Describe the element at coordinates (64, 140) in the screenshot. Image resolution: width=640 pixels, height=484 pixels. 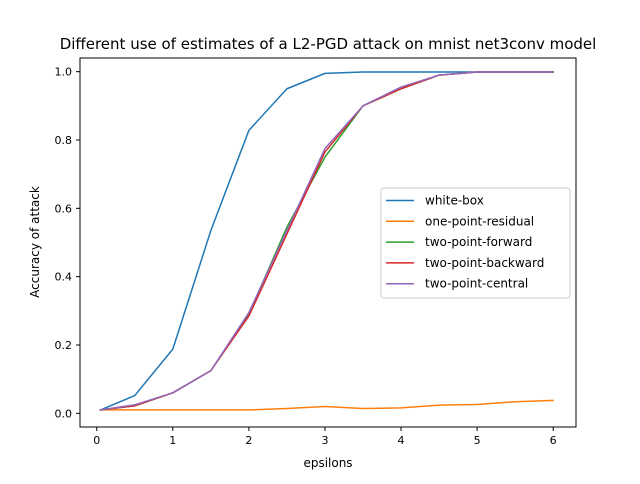
I see `y-tick-label: 0.8` at that location.